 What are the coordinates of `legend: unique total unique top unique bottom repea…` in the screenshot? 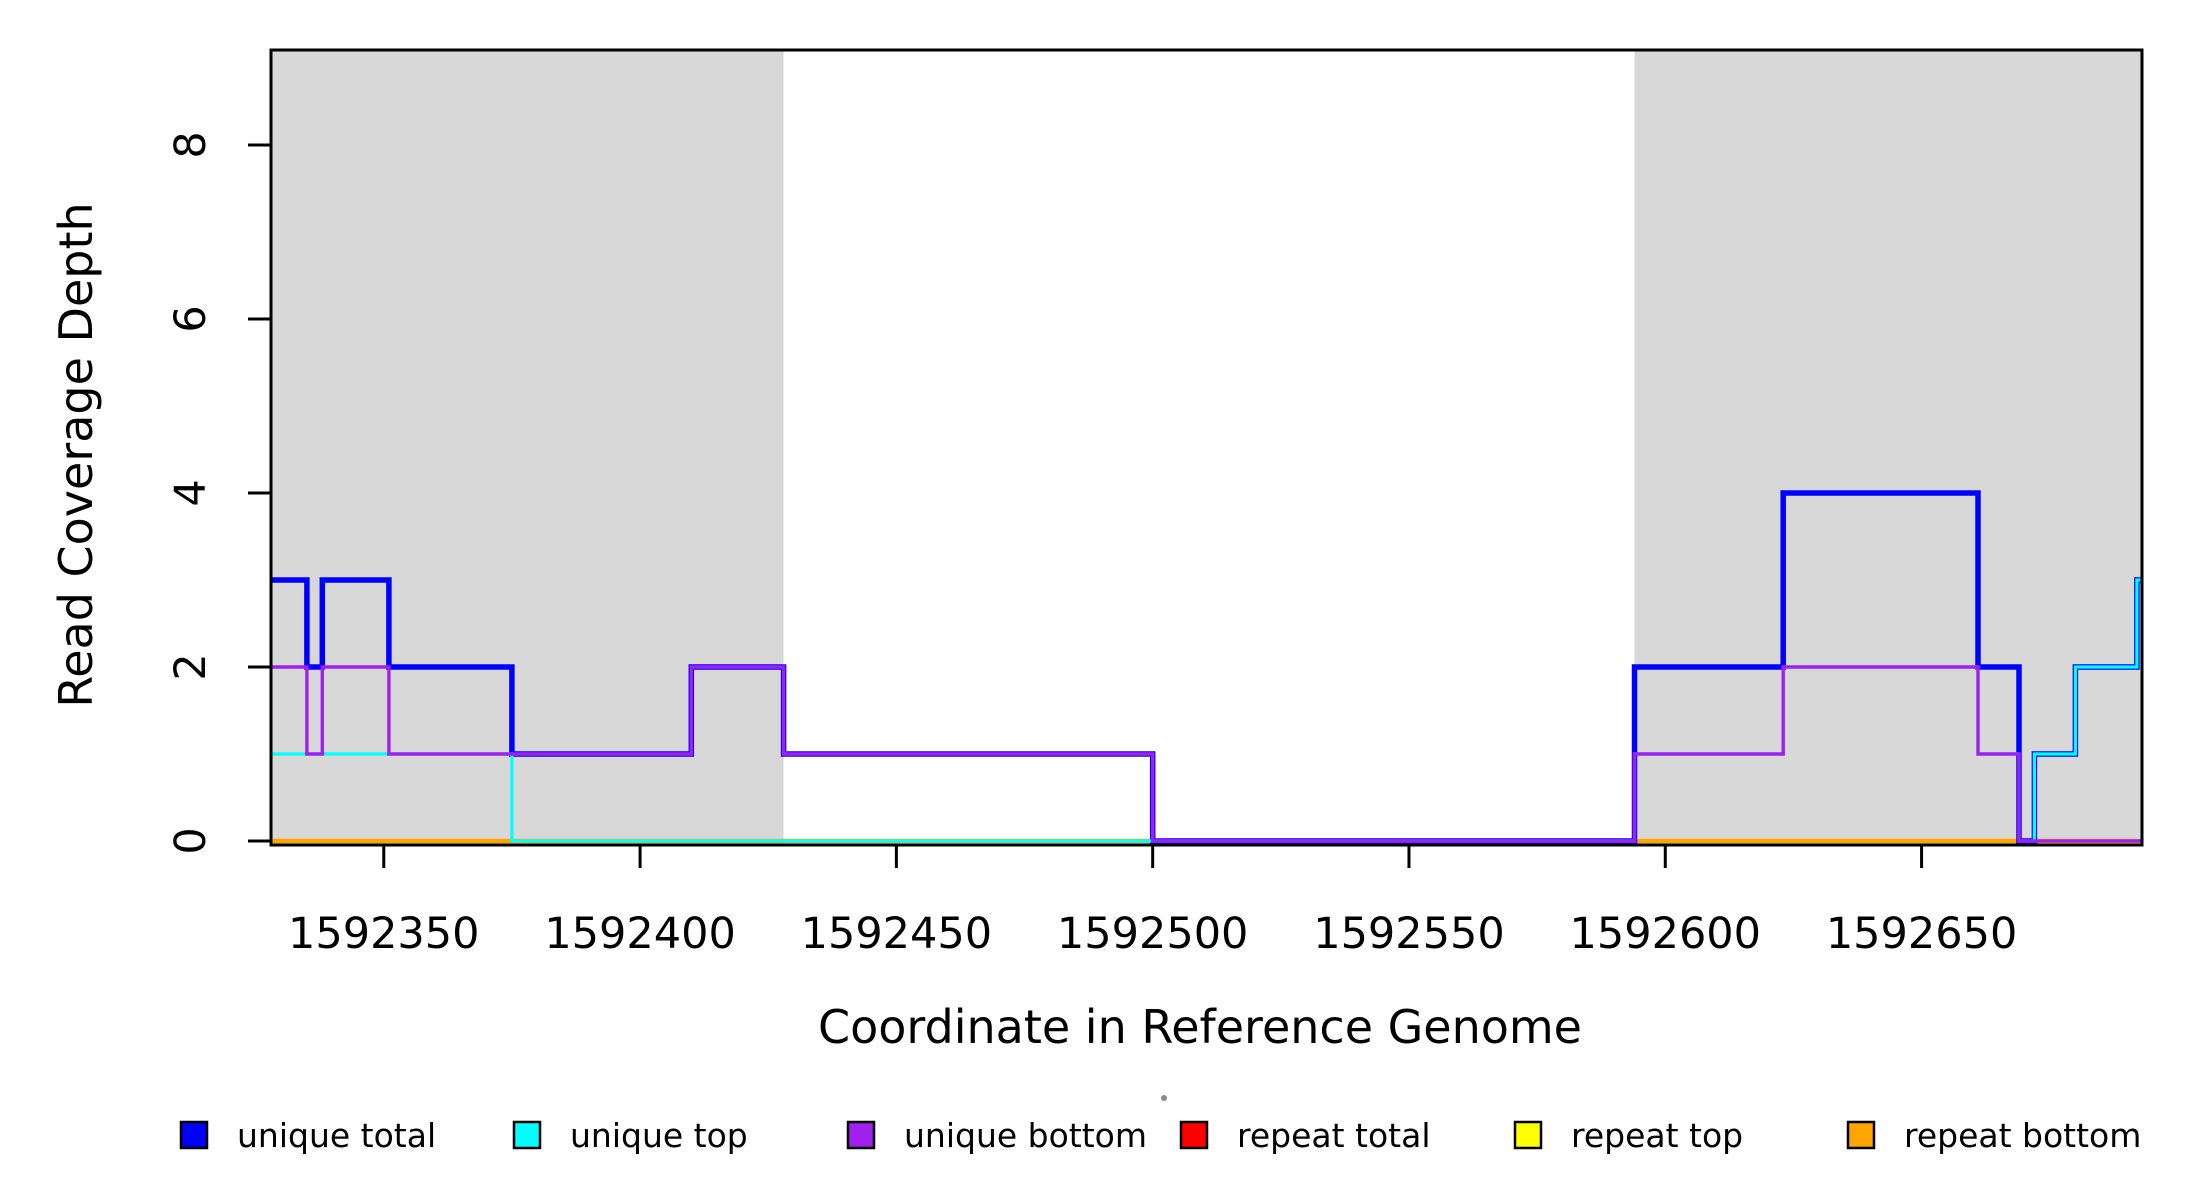 It's located at (1160, 1135).